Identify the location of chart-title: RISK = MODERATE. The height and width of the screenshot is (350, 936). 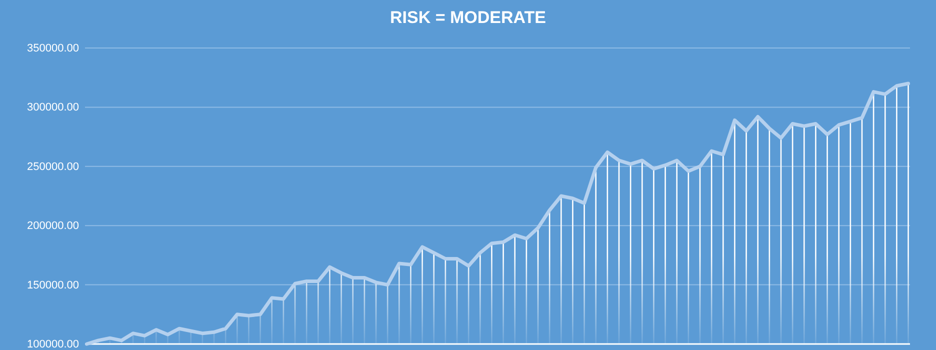
(468, 17).